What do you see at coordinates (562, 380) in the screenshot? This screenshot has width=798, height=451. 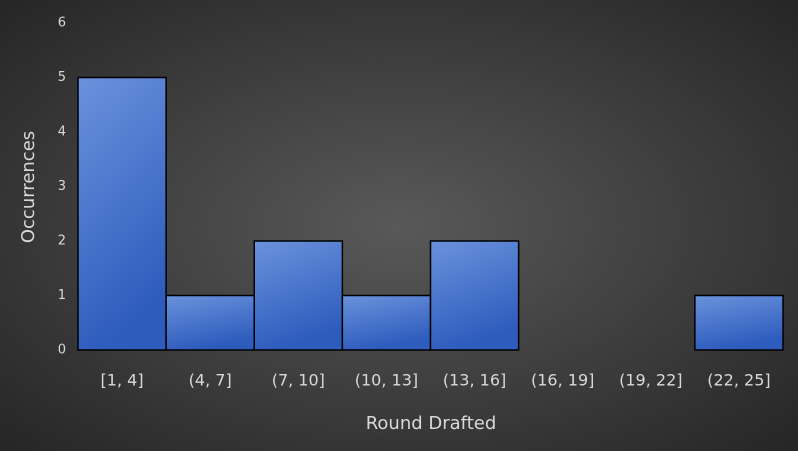 I see `x-tick-label: (16, 19]` at bounding box center [562, 380].